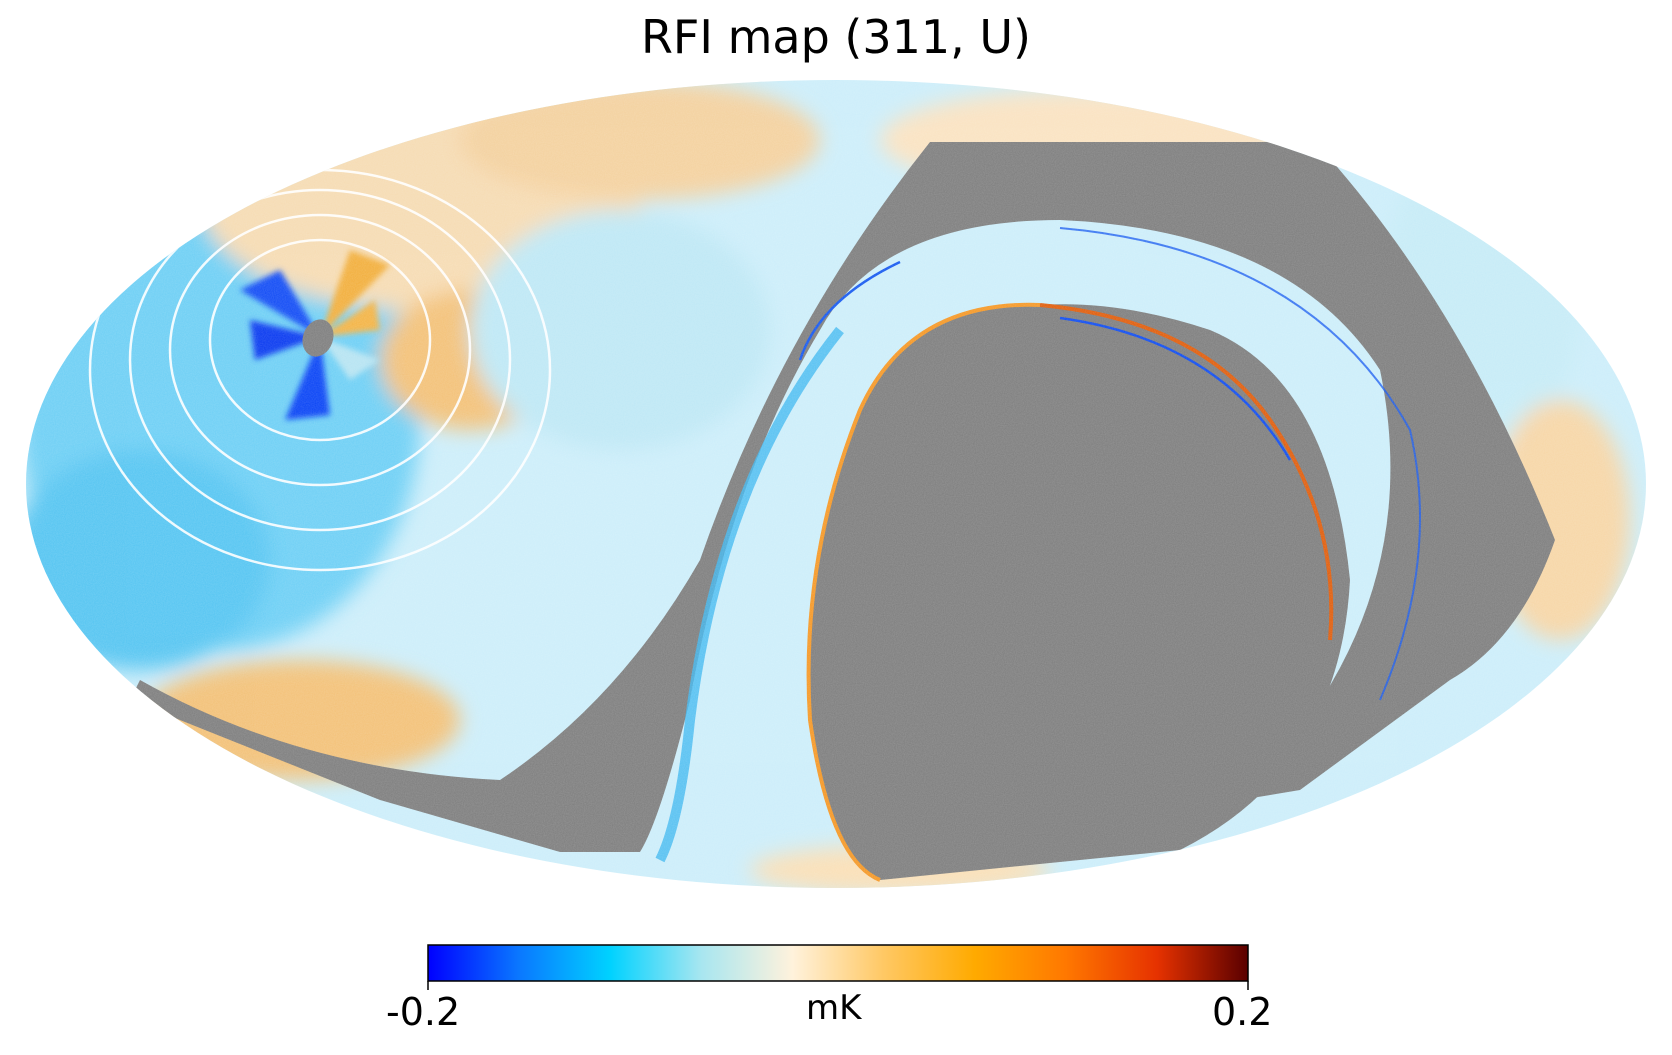 This screenshot has height=1055, width=1672. I want to click on colorbar, so click(838, 963).